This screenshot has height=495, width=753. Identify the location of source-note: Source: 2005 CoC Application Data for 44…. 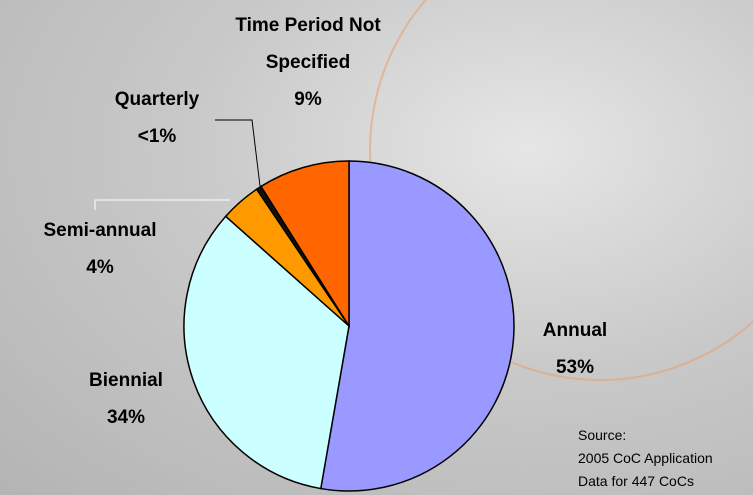
(645, 458).